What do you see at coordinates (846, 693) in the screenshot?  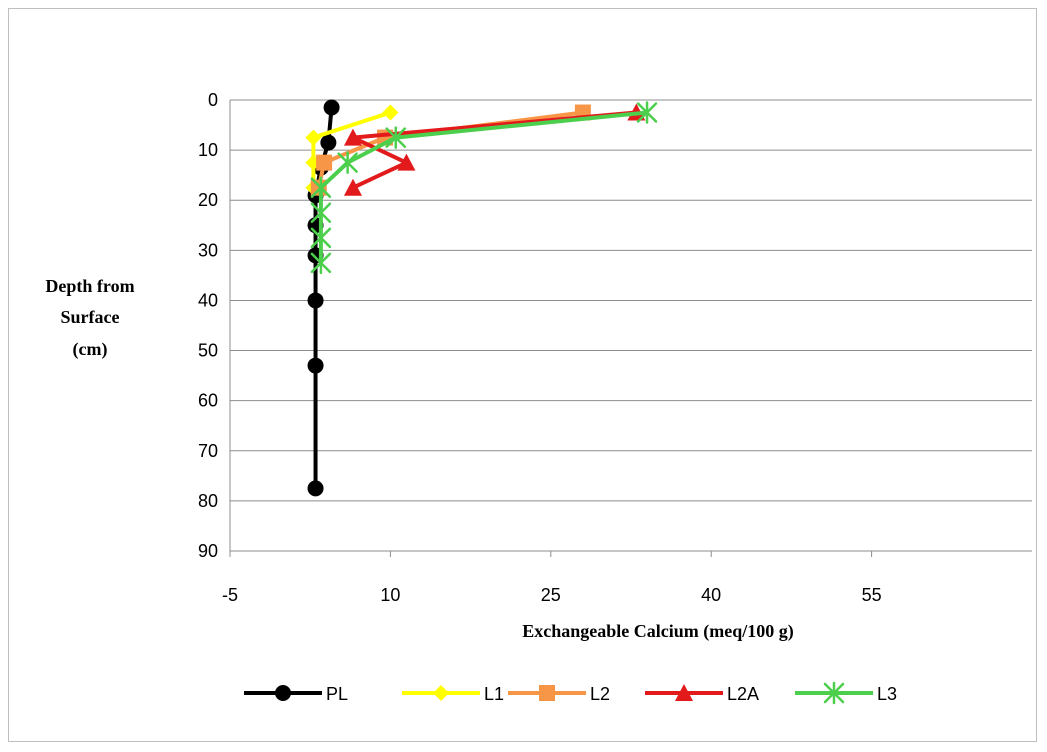 I see `legend-item-l3: L3` at bounding box center [846, 693].